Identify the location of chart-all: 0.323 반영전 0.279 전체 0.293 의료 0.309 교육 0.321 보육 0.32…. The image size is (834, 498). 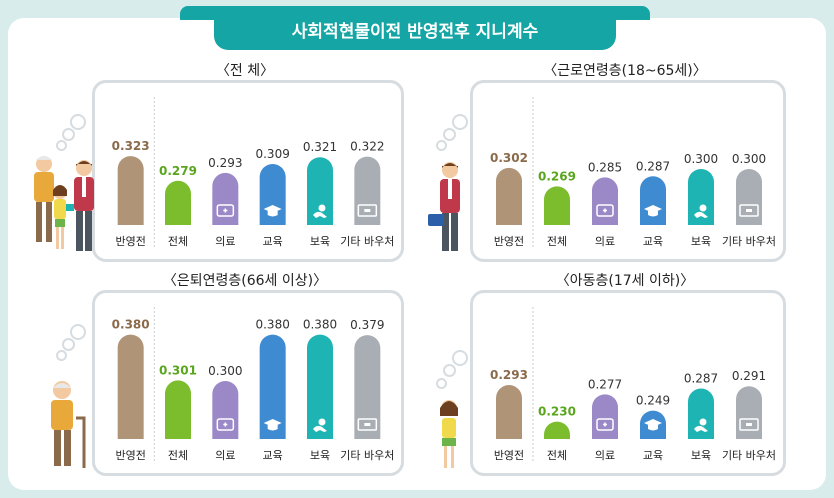
(253, 172).